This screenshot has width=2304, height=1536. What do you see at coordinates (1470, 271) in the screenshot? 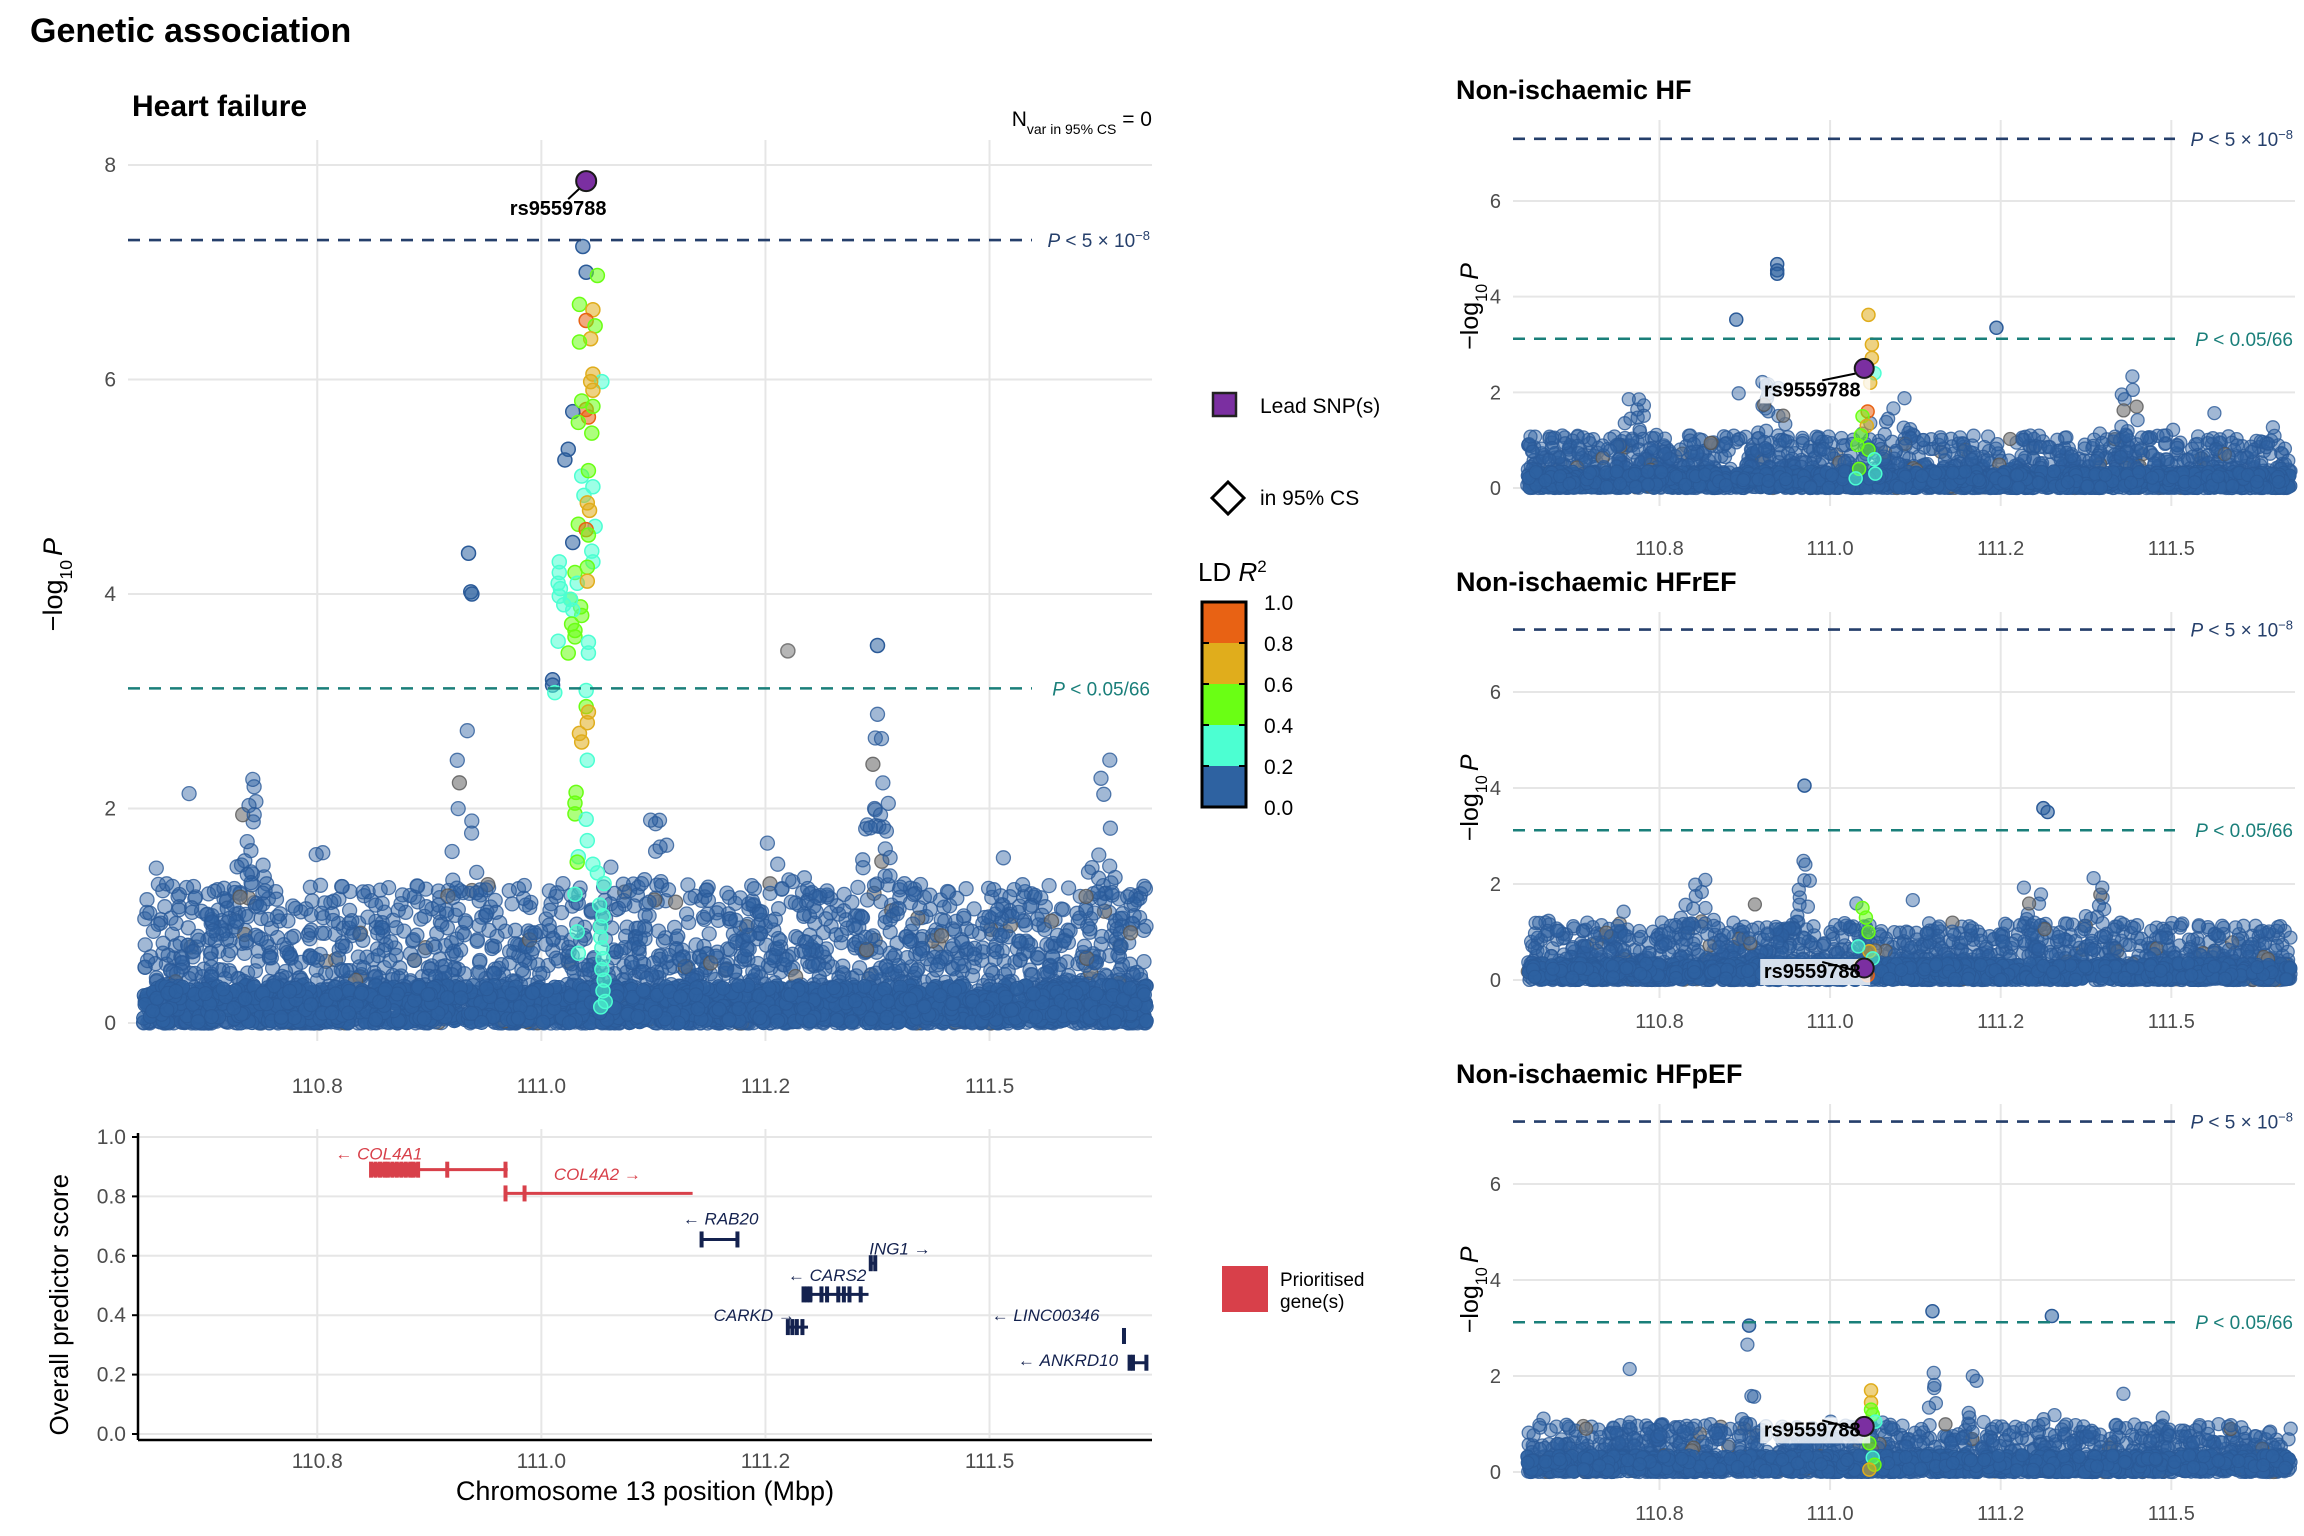
I see `y-axis-title-p: P` at bounding box center [1470, 271].